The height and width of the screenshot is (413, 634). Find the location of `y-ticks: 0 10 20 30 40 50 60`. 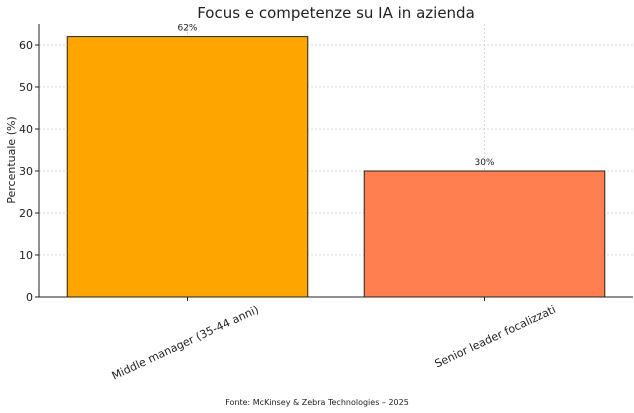

y-ticks: 0 10 20 30 40 50 60 is located at coordinates (29, 171).